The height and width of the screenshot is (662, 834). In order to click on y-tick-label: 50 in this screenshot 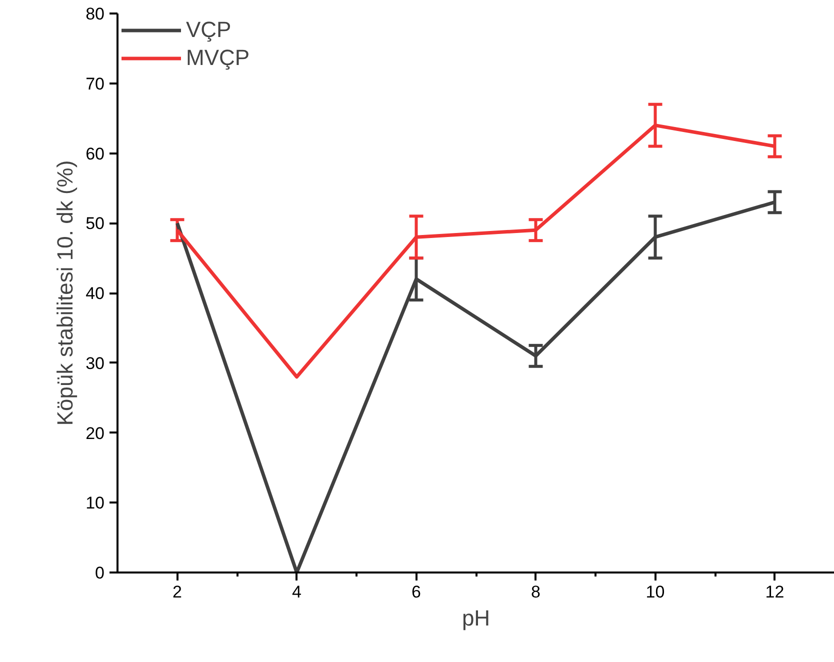, I will do `click(95, 224)`.